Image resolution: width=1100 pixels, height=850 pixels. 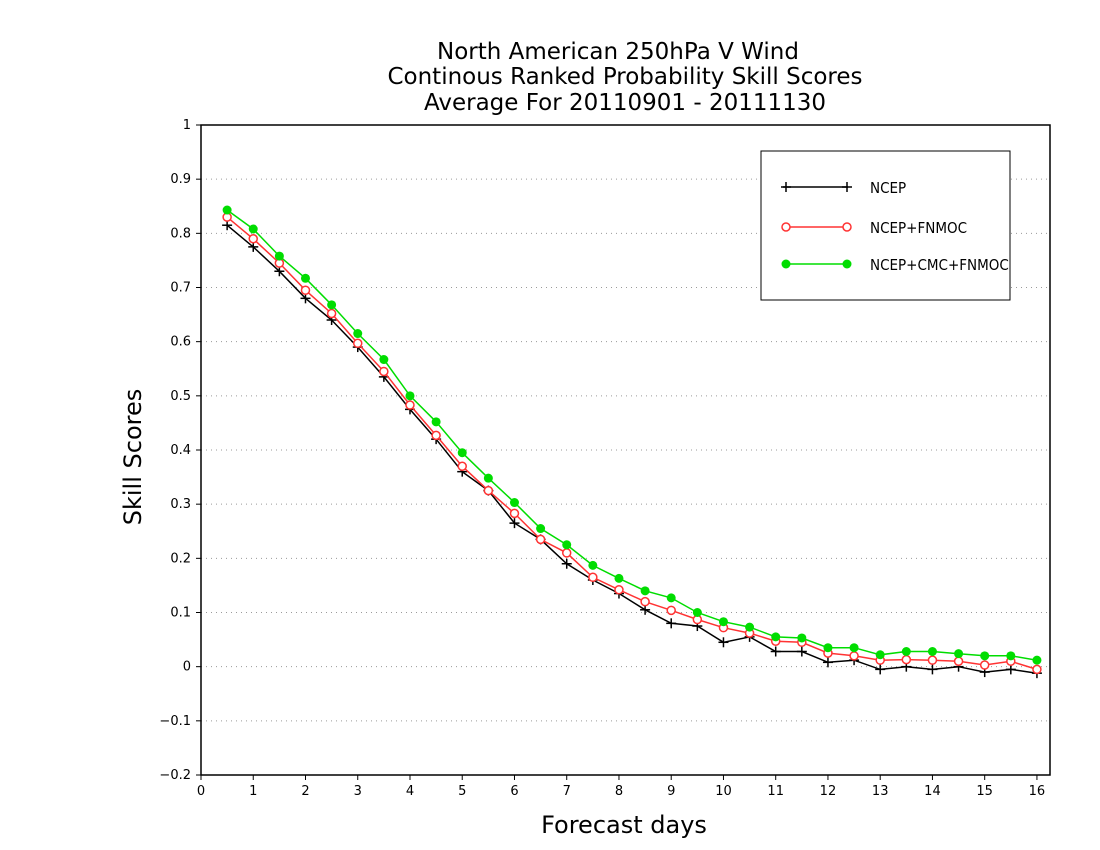 What do you see at coordinates (918, 228) in the screenshot?
I see `legend-label: NCEP+FNMOC` at bounding box center [918, 228].